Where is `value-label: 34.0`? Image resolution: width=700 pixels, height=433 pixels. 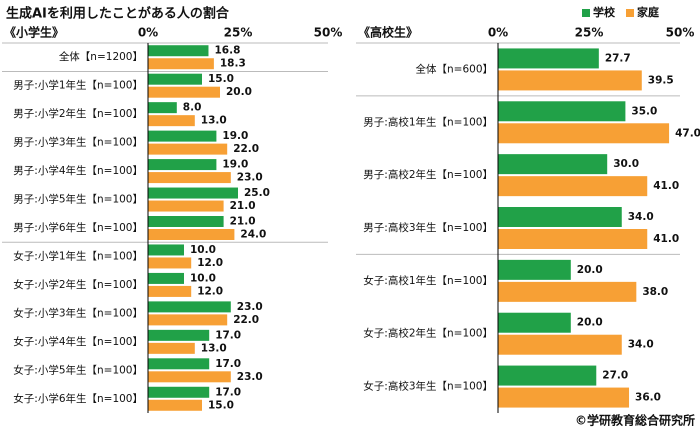
value-label: 34.0 is located at coordinates (641, 217).